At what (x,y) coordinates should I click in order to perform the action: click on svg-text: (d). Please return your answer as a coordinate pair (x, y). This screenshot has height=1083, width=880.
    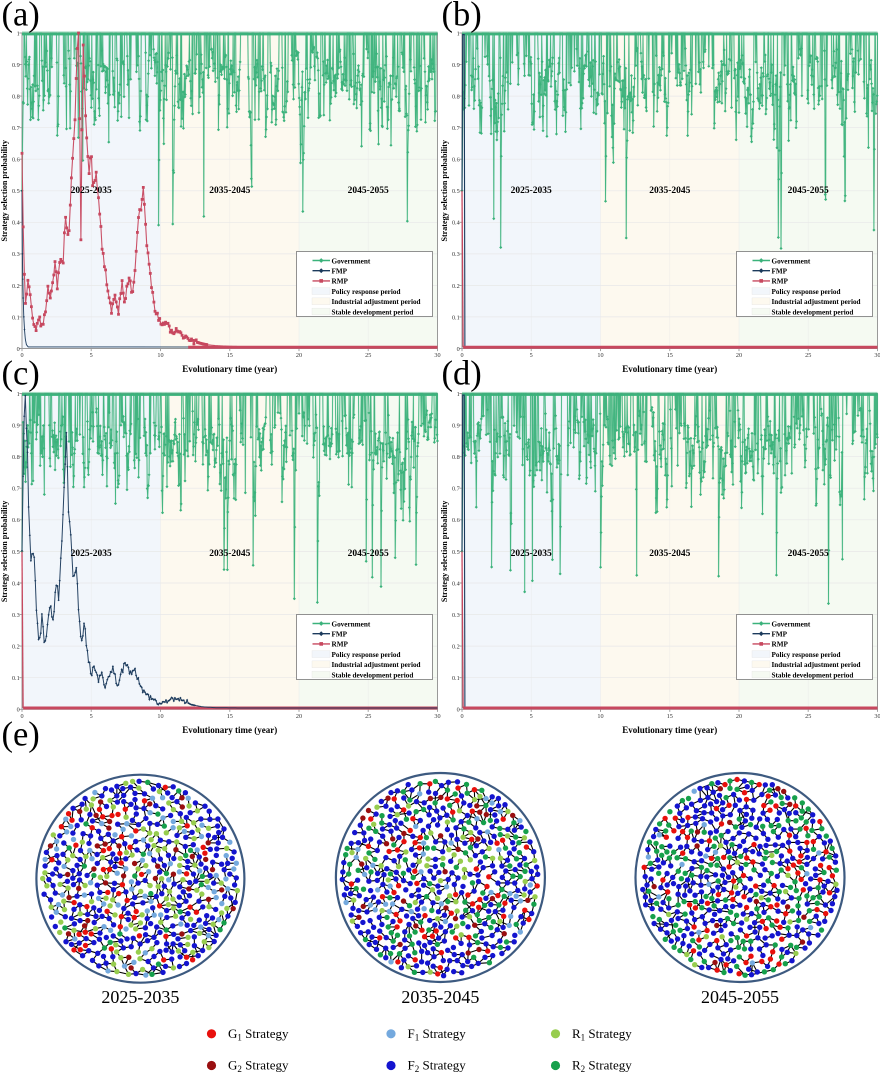
    Looking at the image, I should click on (462, 374).